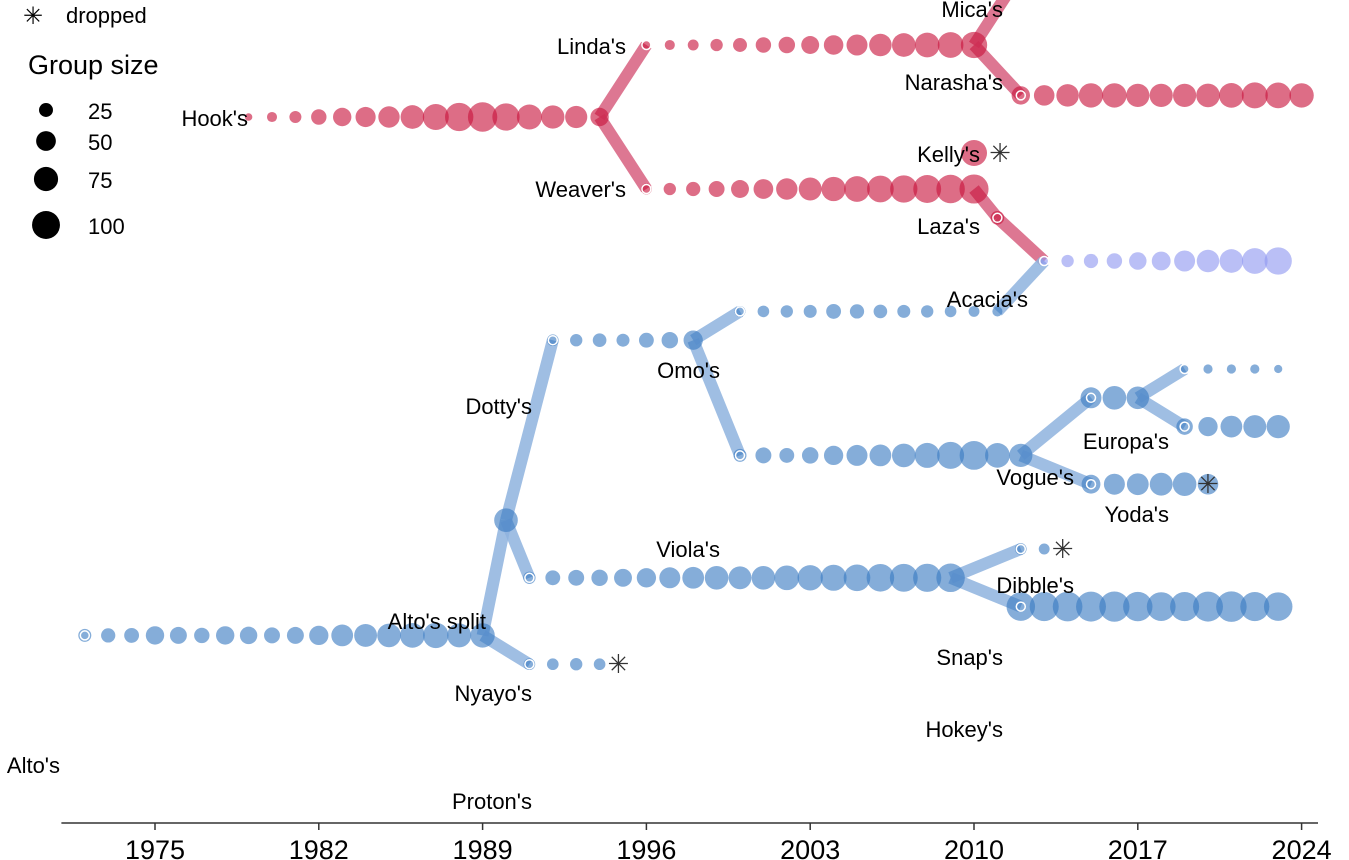  What do you see at coordinates (1185, 261) in the screenshot?
I see `bubble-acacia-s-2019` at bounding box center [1185, 261].